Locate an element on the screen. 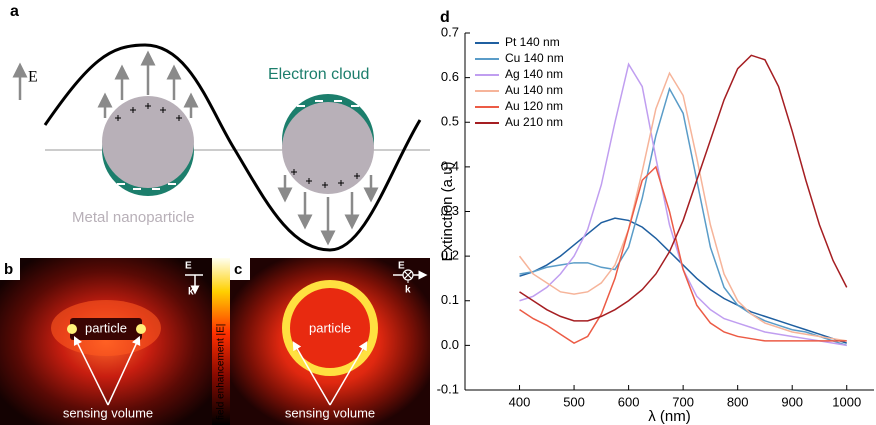 This screenshot has height=425, width=876. series-line is located at coordinates (683, 280).